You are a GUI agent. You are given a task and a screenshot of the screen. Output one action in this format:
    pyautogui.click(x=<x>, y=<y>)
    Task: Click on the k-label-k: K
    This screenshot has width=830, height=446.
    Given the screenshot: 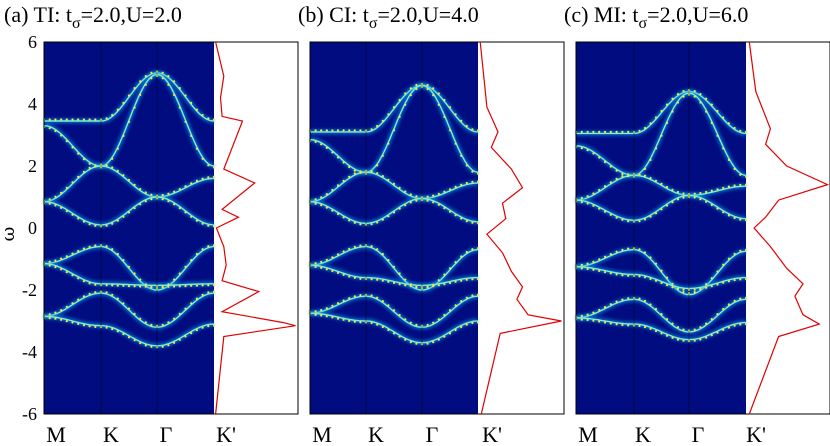 What is the action you would take?
    pyautogui.click(x=111, y=434)
    